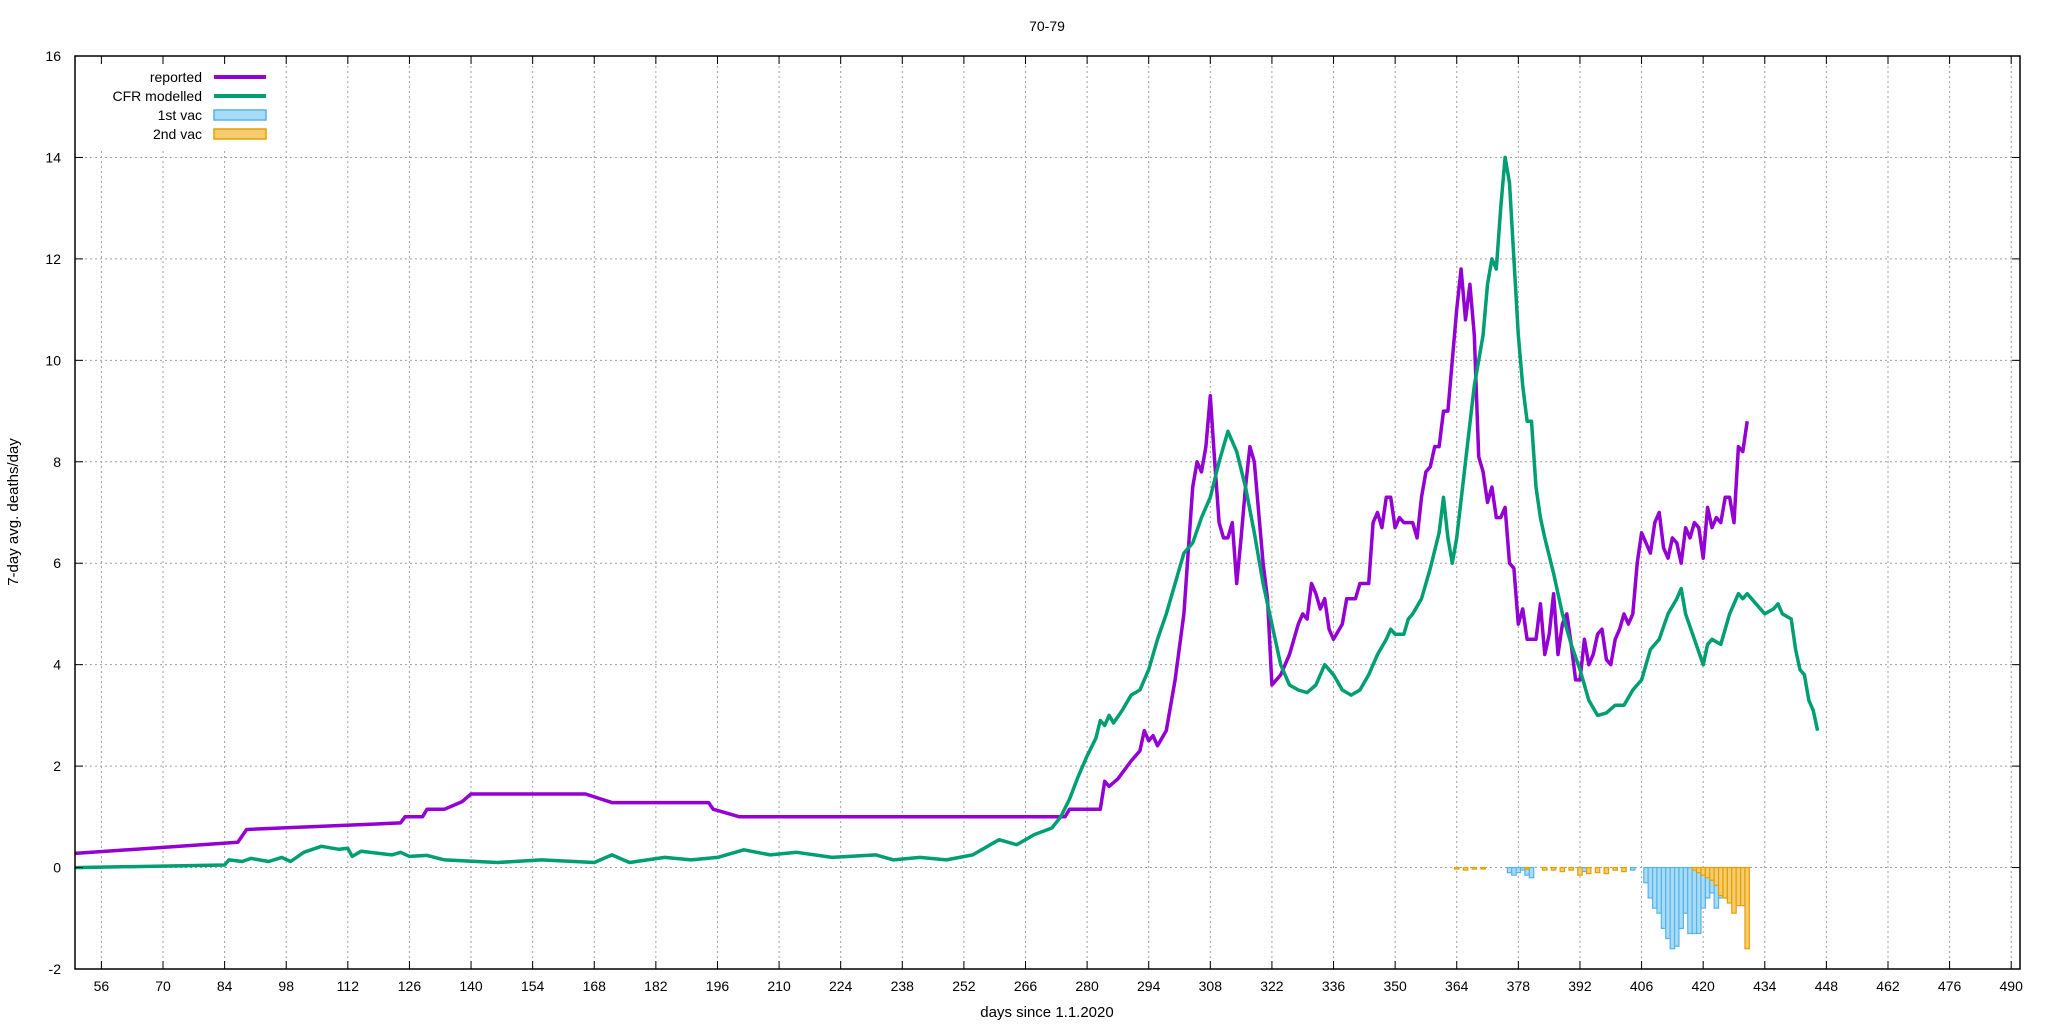  What do you see at coordinates (240, 115) in the screenshot?
I see `legend-swatch-1st-vac` at bounding box center [240, 115].